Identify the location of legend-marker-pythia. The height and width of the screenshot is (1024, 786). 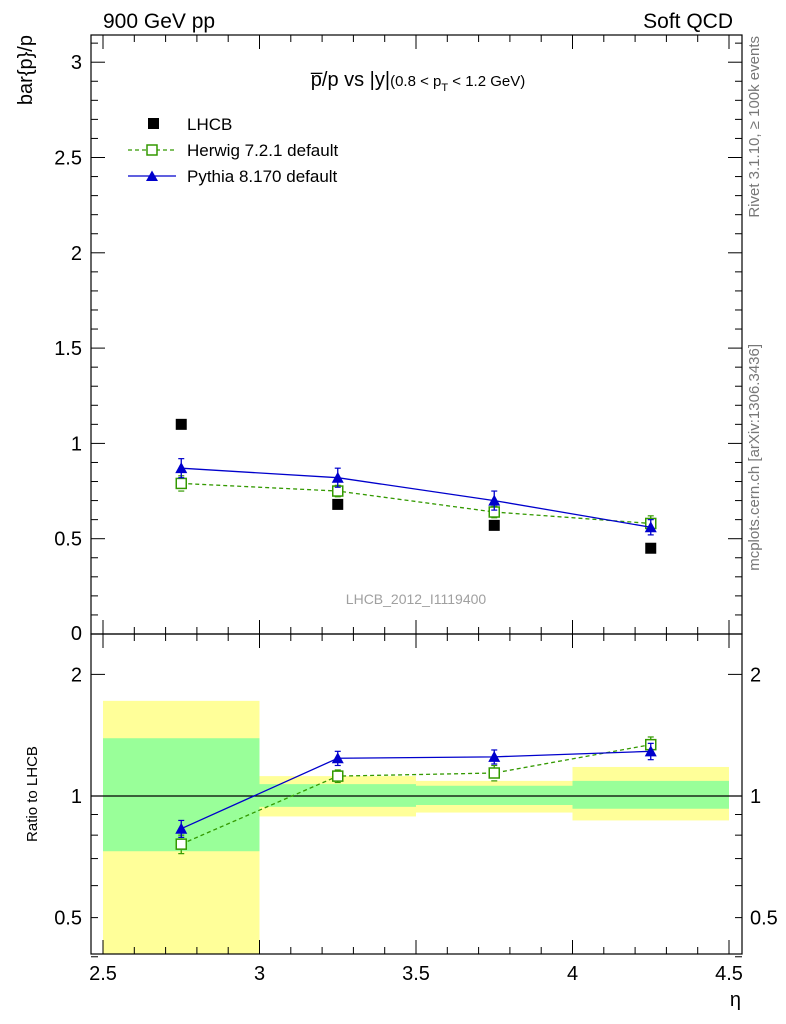
(152, 175).